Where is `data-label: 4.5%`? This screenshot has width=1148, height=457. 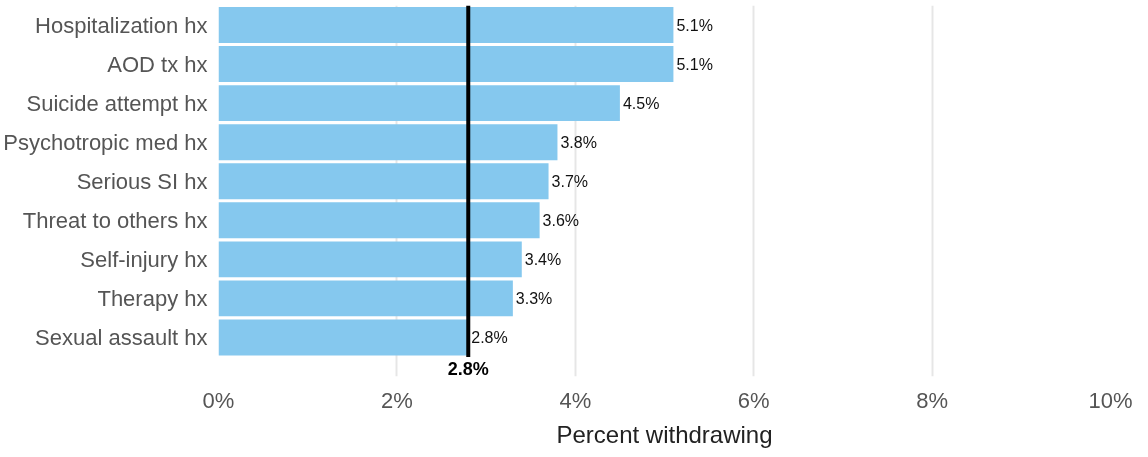
data-label: 4.5% is located at coordinates (641, 103).